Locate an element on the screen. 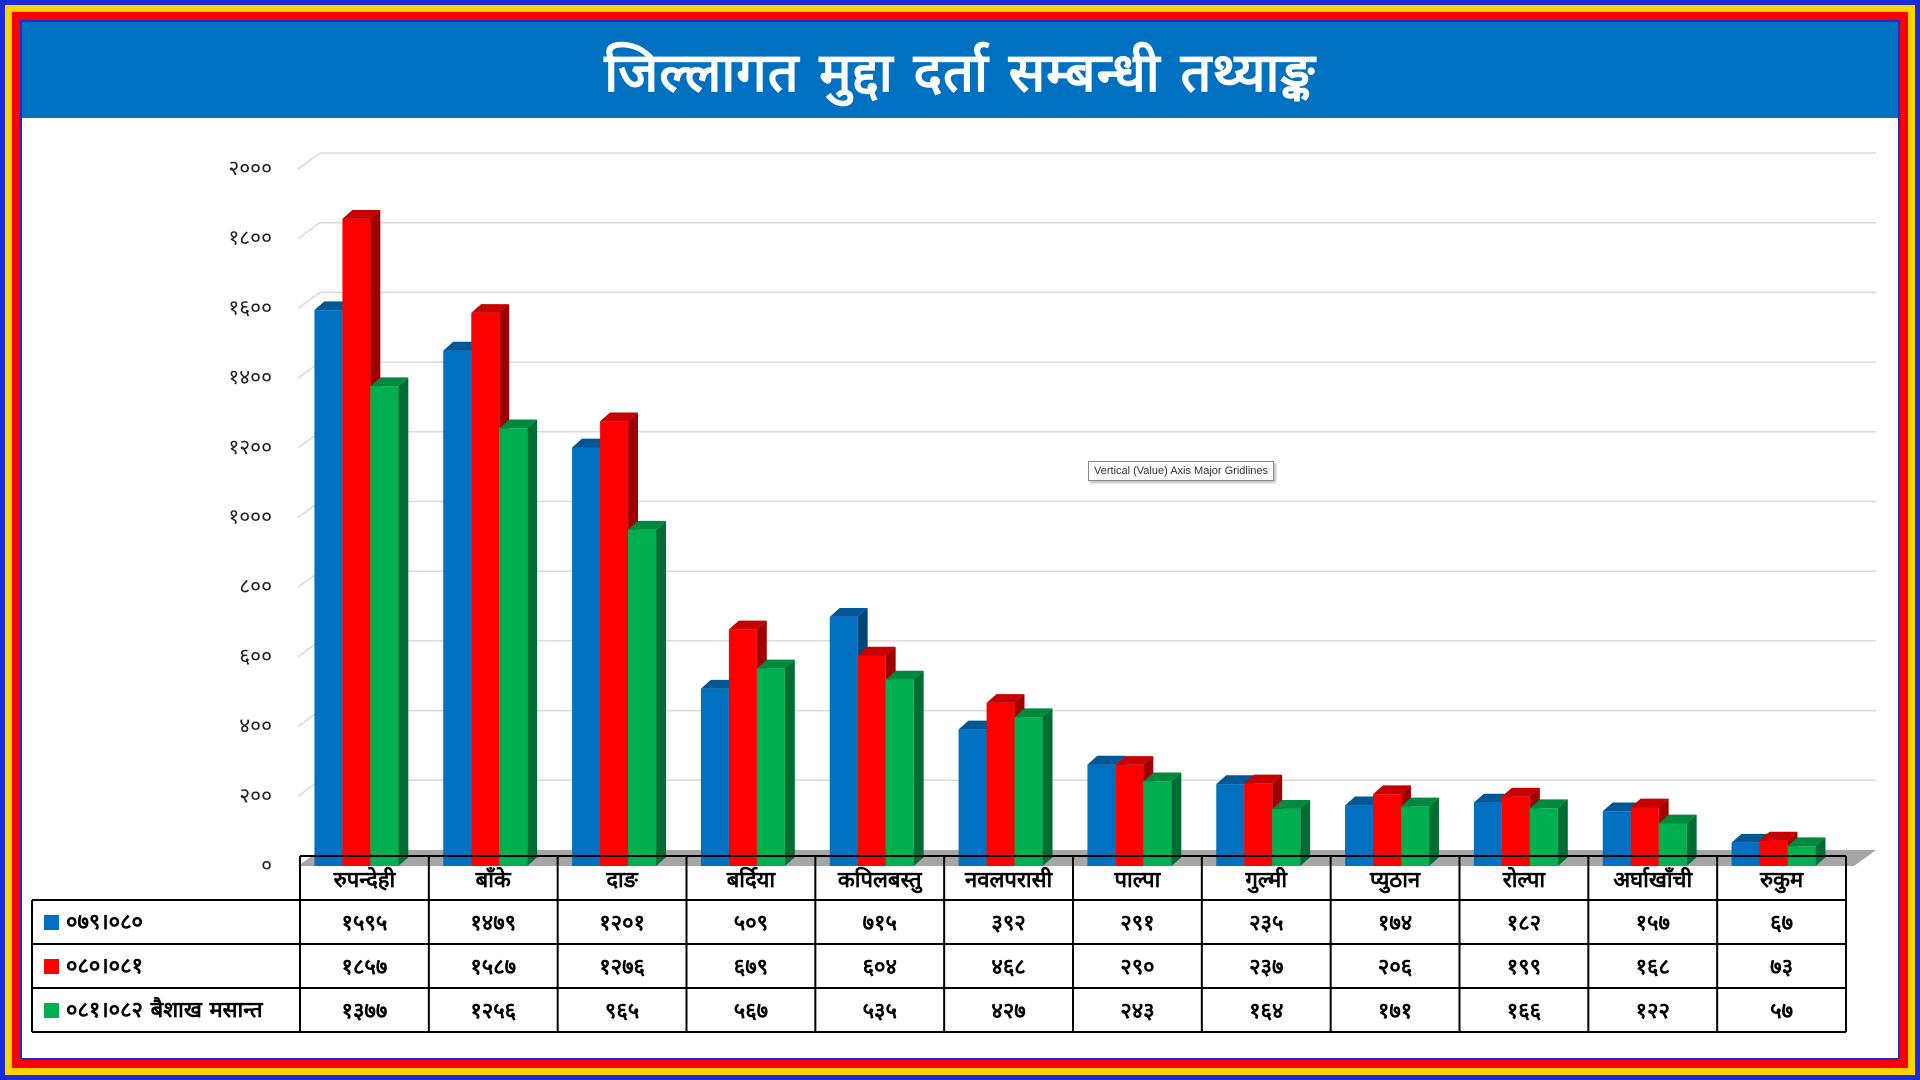 The image size is (1920, 1080). y-tick-label: ८०० is located at coordinates (255, 586).